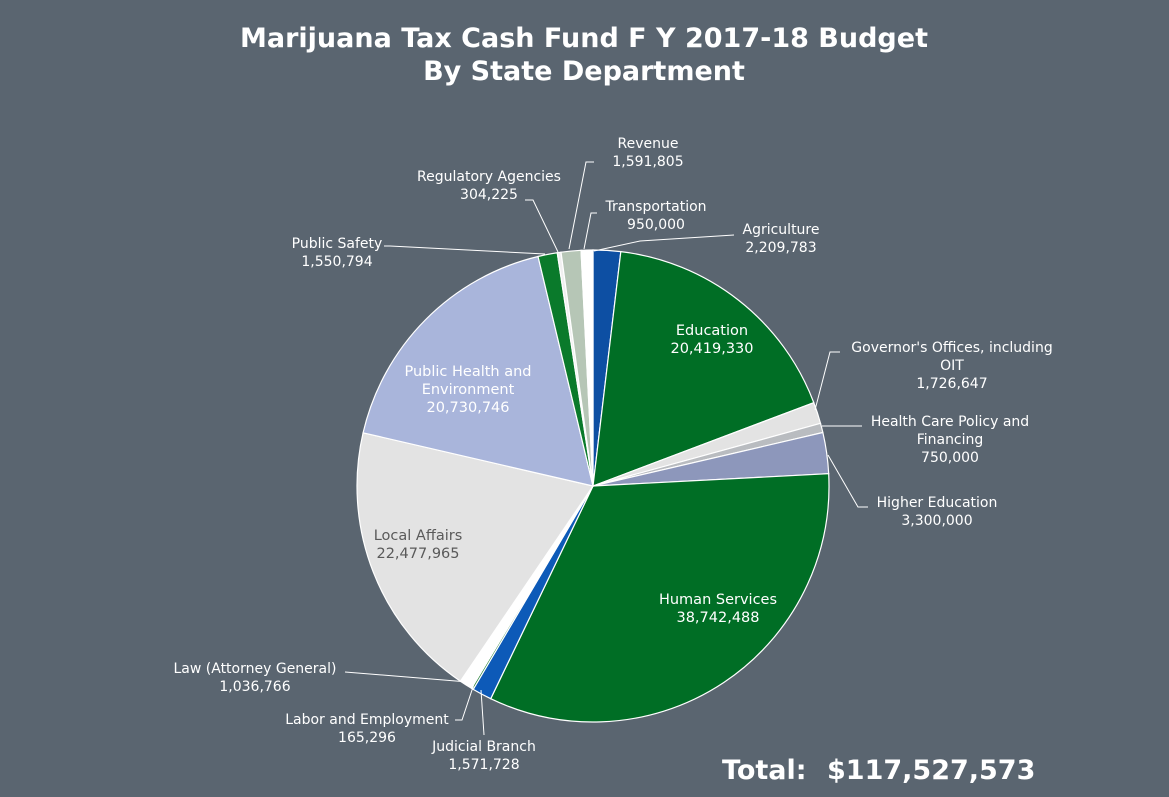  What do you see at coordinates (475, 557) in the screenshot?
I see `slice-local-affairs` at bounding box center [475, 557].